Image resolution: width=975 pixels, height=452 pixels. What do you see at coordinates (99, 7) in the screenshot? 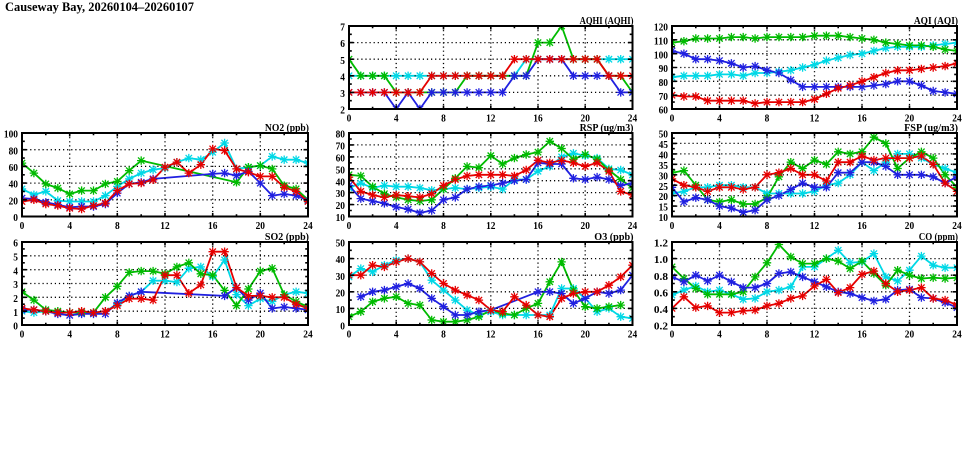
I see `svg-text:Causeway Bay, 20260104–2026010: Causeway Bay, 20260104–20260107` at bounding box center [99, 7].